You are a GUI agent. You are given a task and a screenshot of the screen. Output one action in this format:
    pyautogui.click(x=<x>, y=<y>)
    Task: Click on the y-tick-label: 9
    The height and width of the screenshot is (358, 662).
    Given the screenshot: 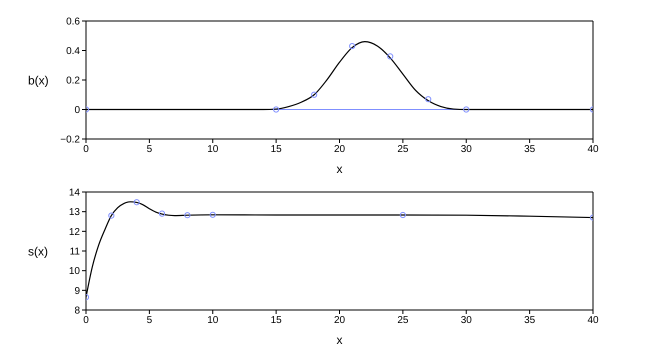 What is the action you would take?
    pyautogui.click(x=77, y=291)
    